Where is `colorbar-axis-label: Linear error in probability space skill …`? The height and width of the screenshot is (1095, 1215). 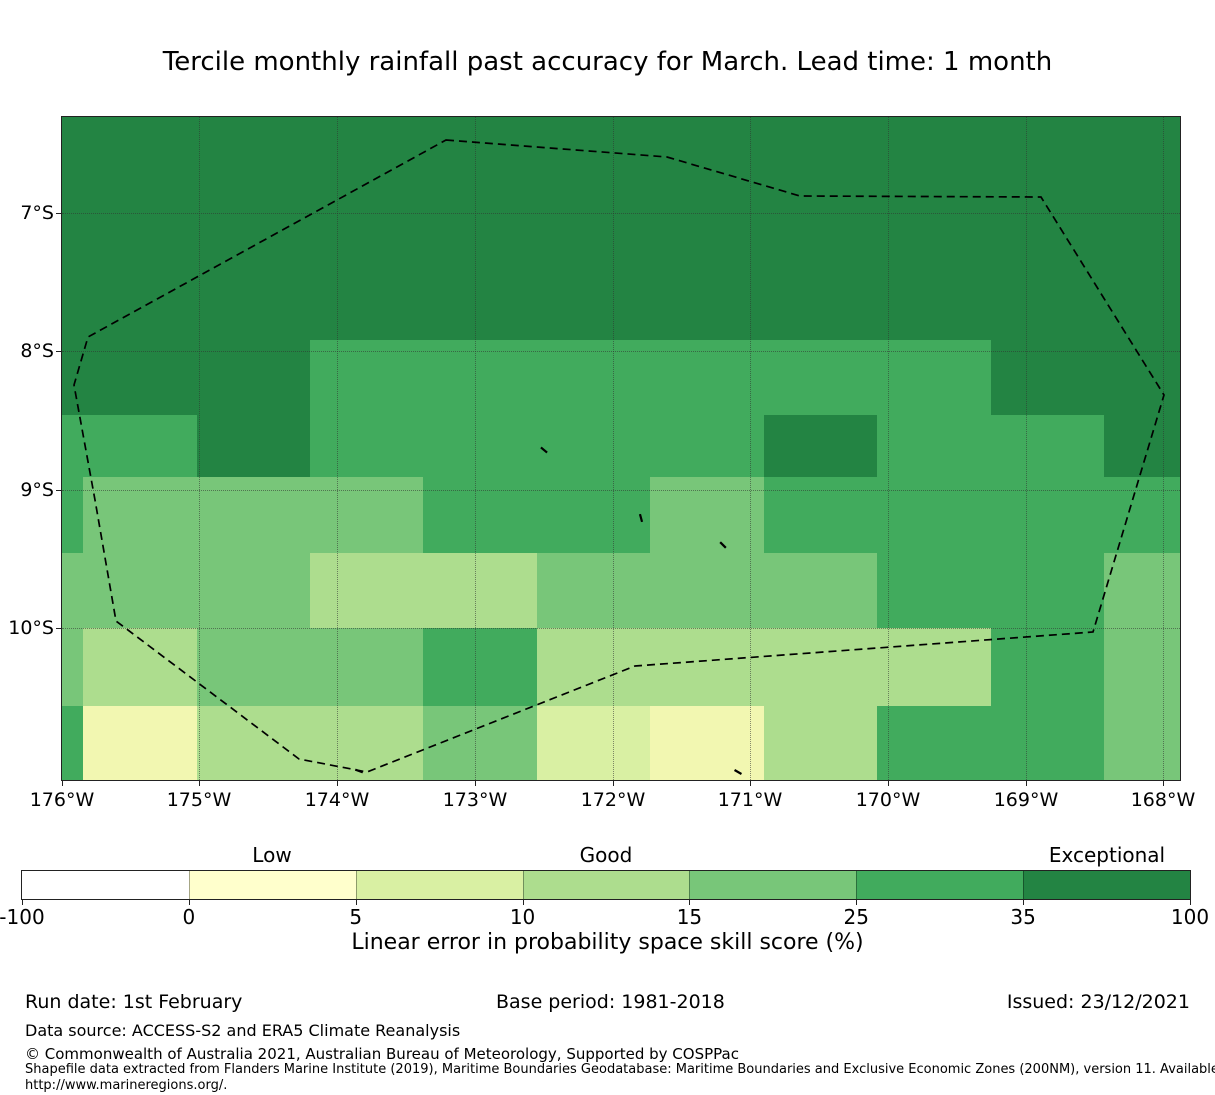
colorbar-axis-label: Linear error in probability space skill … is located at coordinates (607, 942).